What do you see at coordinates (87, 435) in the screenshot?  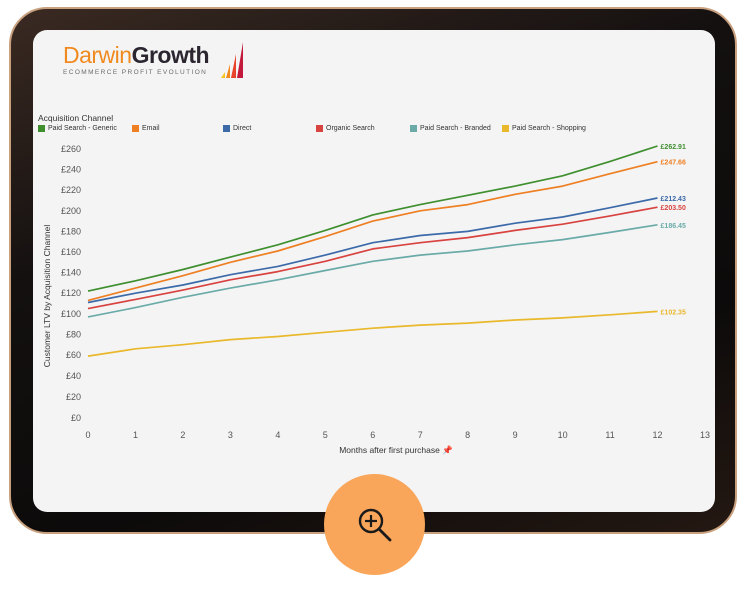 I see `x-tick-label: 0` at bounding box center [87, 435].